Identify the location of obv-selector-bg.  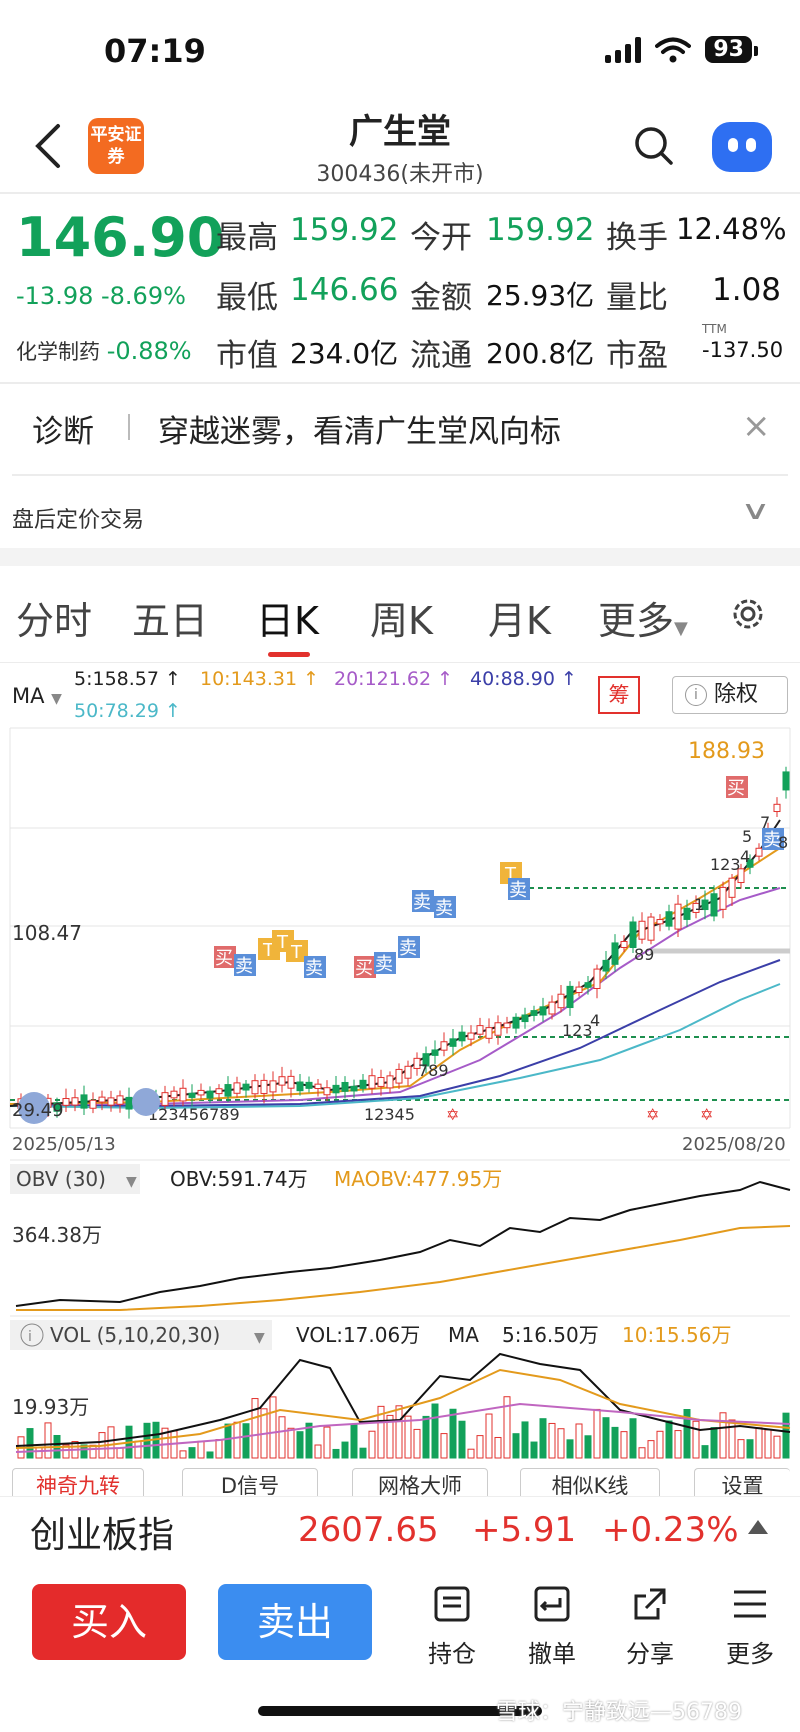
(75, 1179).